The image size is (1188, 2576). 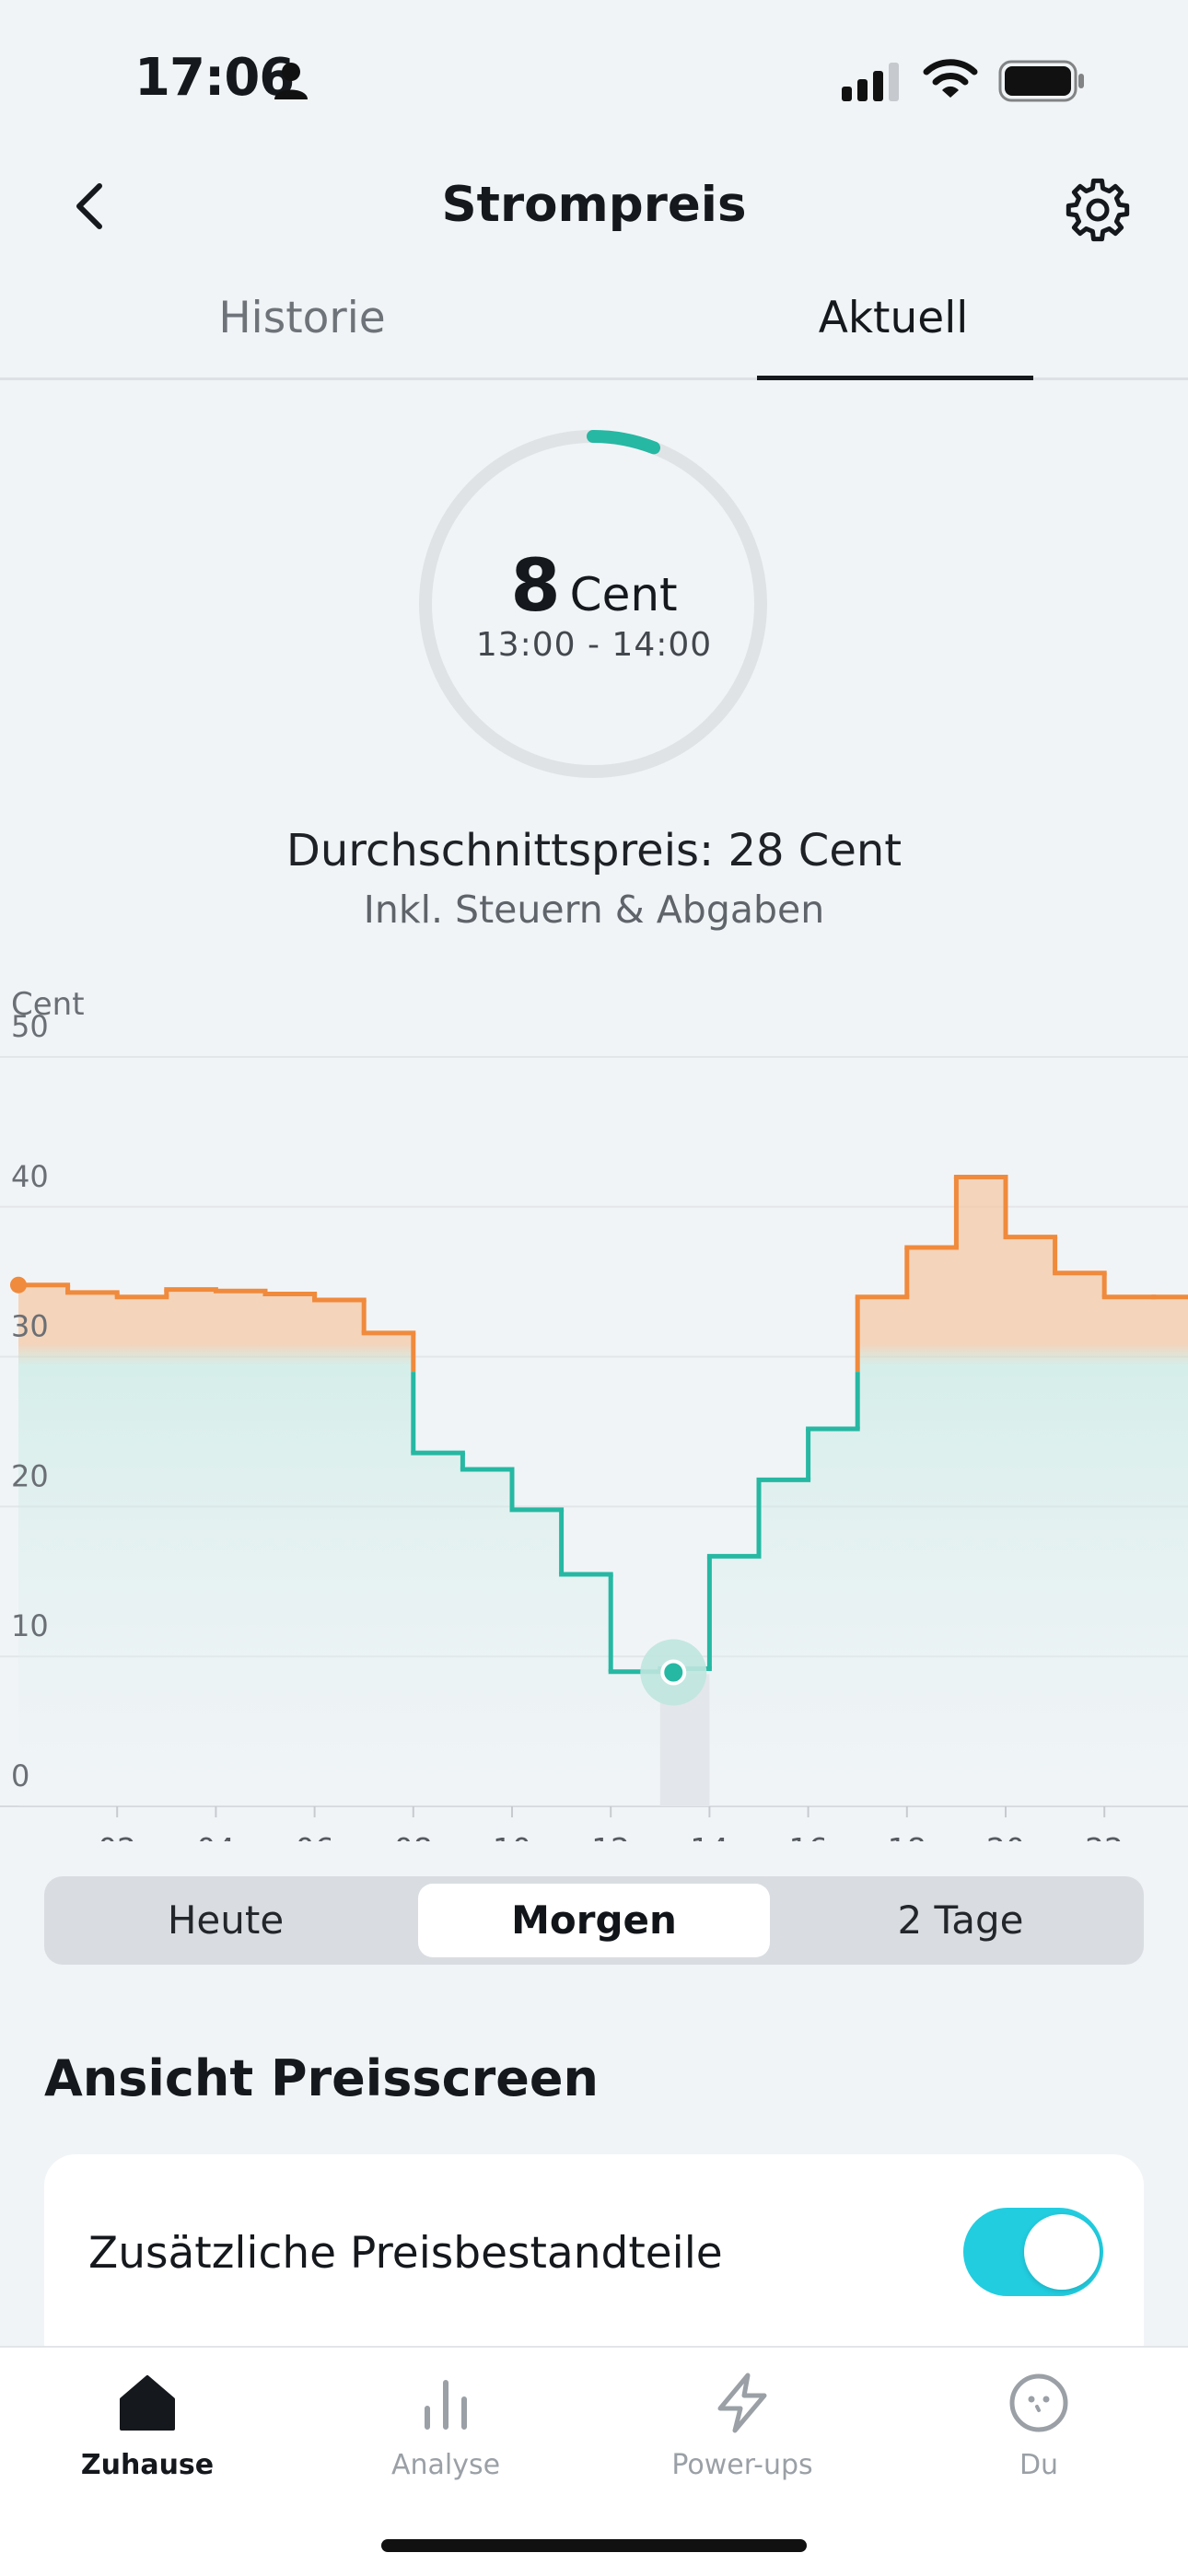 I want to click on nav-label-zuhause: Zuhause, so click(x=147, y=2465).